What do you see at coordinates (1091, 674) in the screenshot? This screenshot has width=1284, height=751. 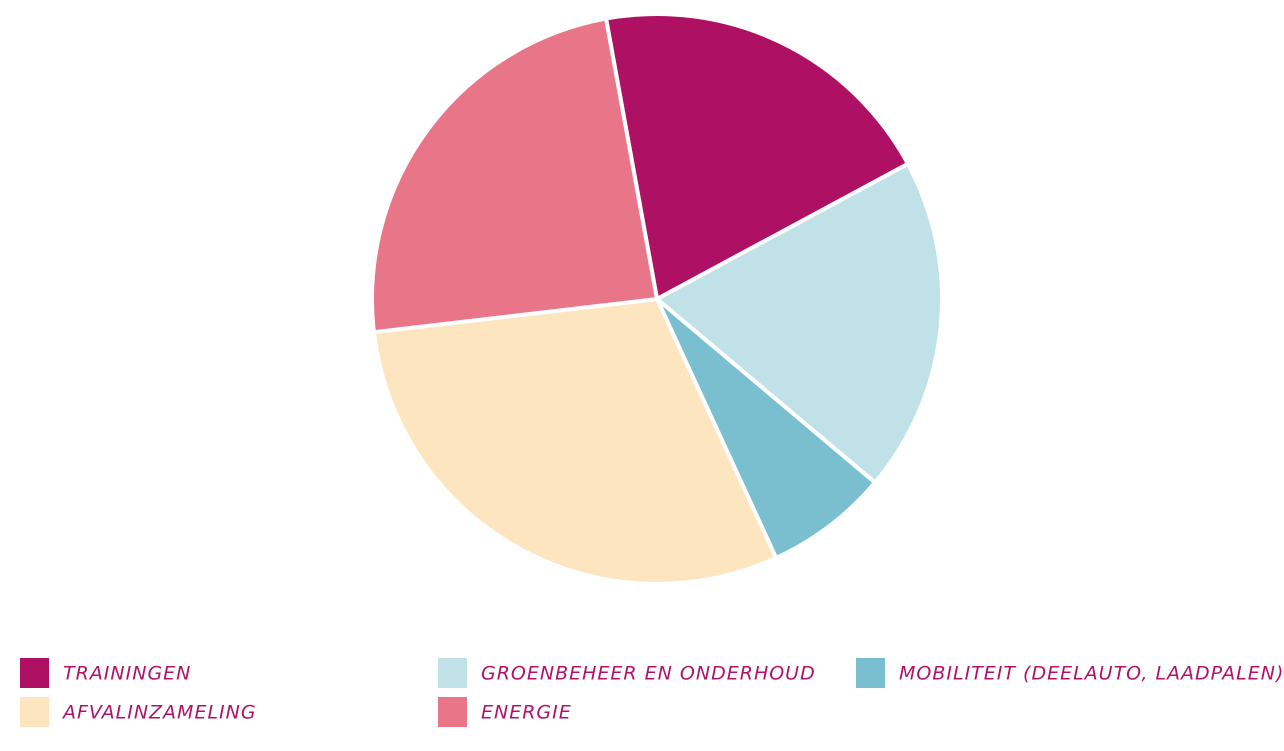 I see `legend-label: MOBILITEIT (DEELAUTO, LAADPALEN)` at bounding box center [1091, 674].